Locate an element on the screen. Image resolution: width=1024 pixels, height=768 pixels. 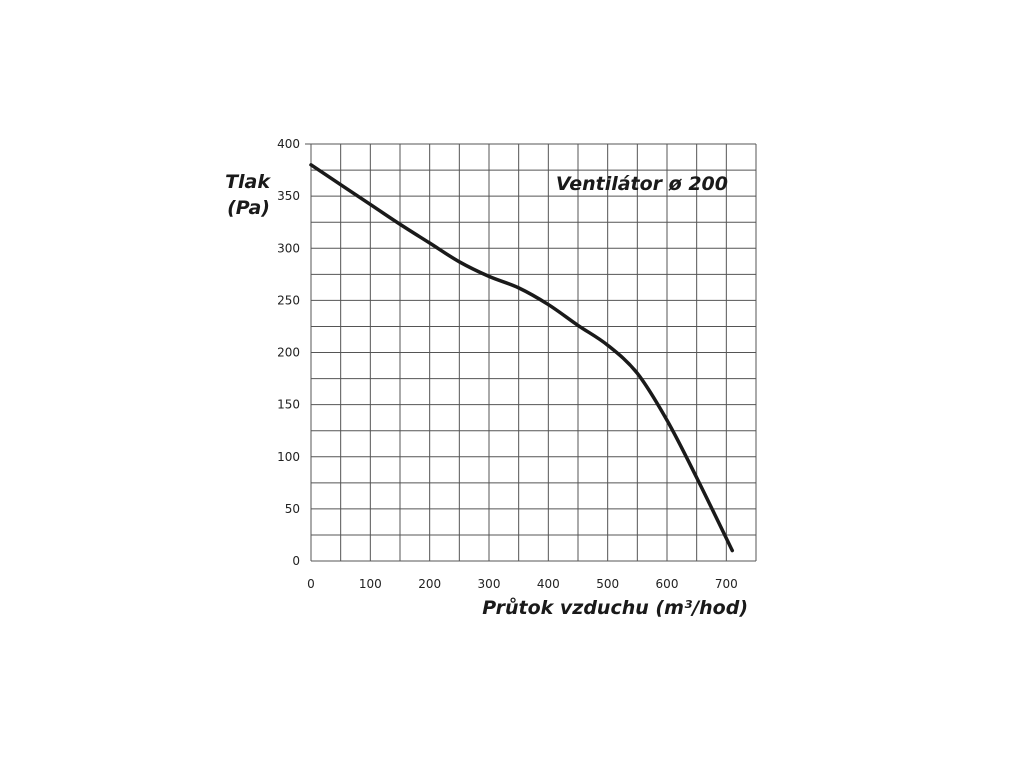
x-tick-label: 0 is located at coordinates (311, 584).